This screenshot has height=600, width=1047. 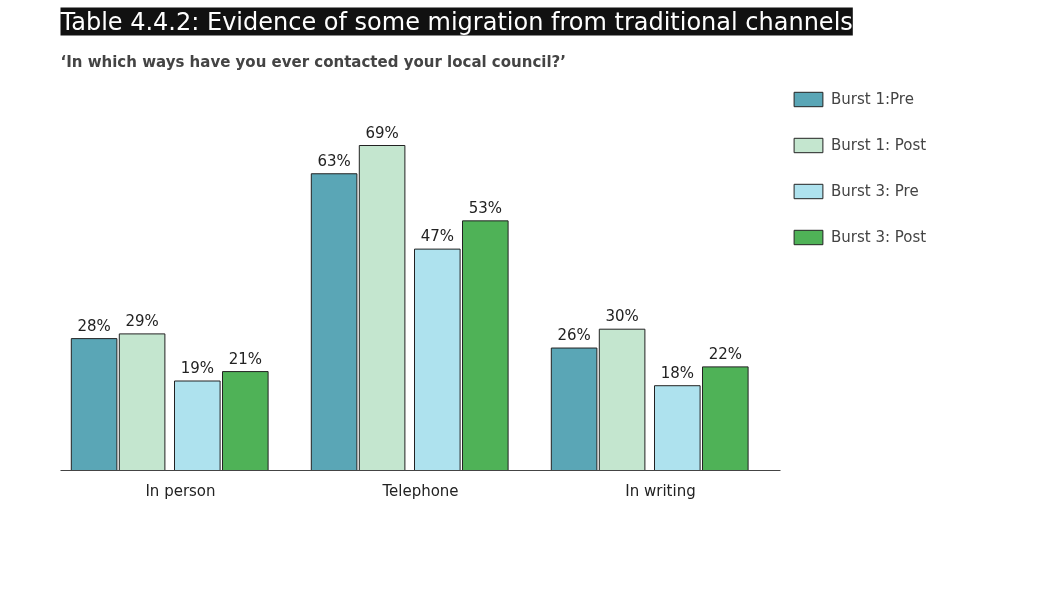 What do you see at coordinates (574, 335) in the screenshot?
I see `data-label: 26%` at bounding box center [574, 335].